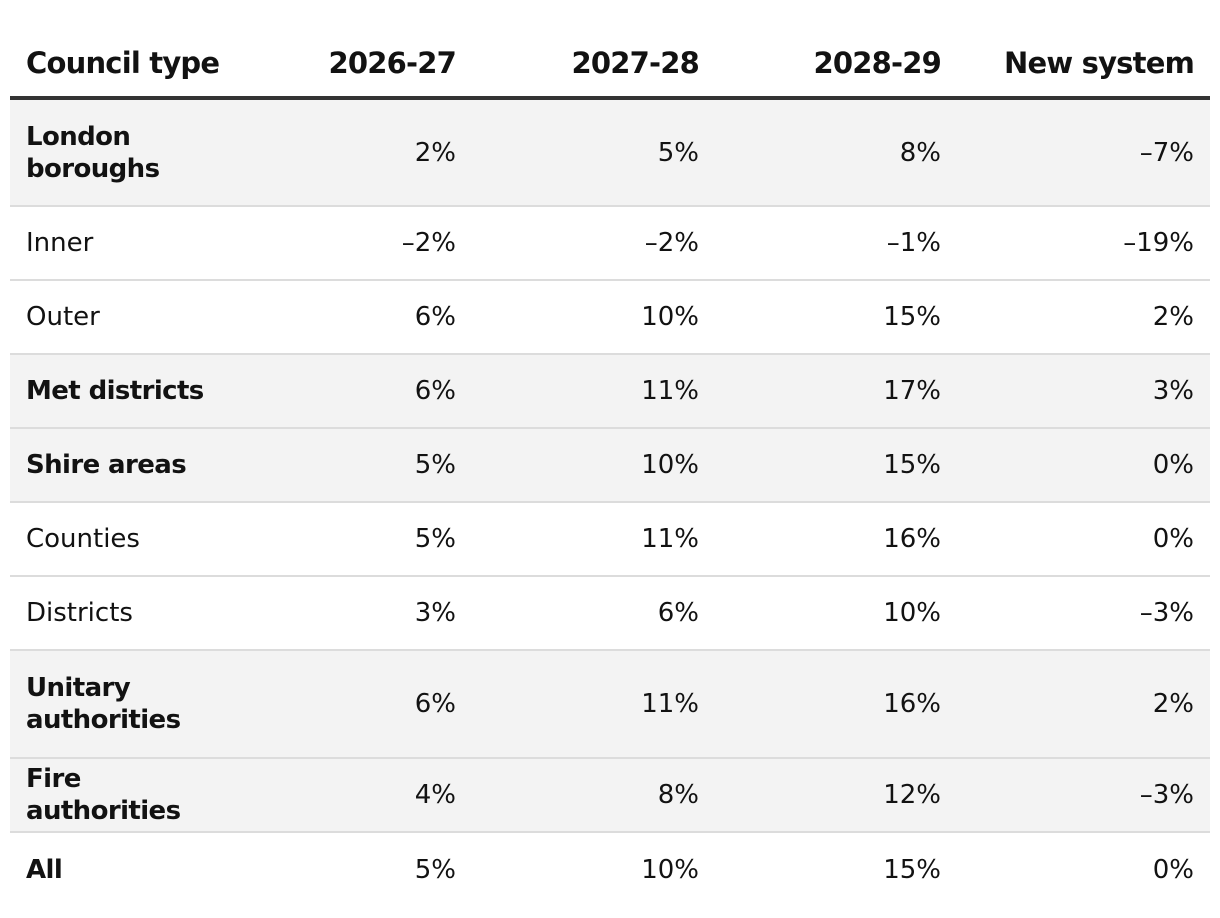  I want to click on value-2028-29: –1%, so click(836, 243).